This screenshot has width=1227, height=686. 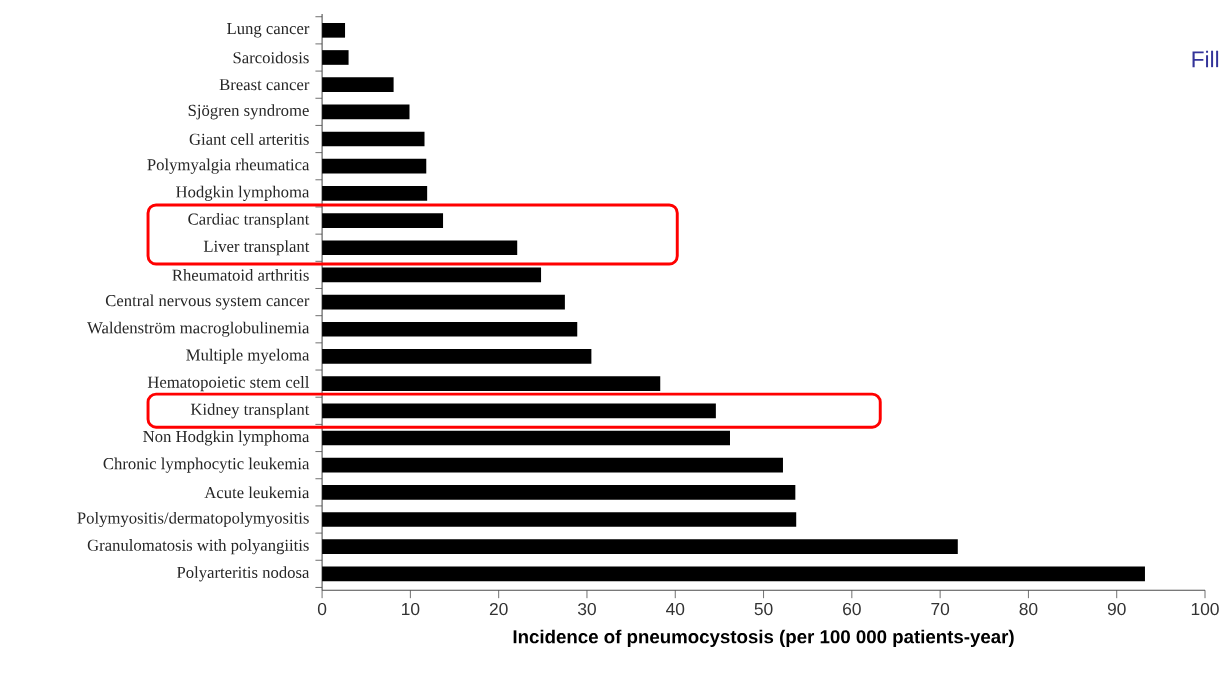 I want to click on y-tick-label: Hodgkin lymphoma, so click(x=243, y=193).